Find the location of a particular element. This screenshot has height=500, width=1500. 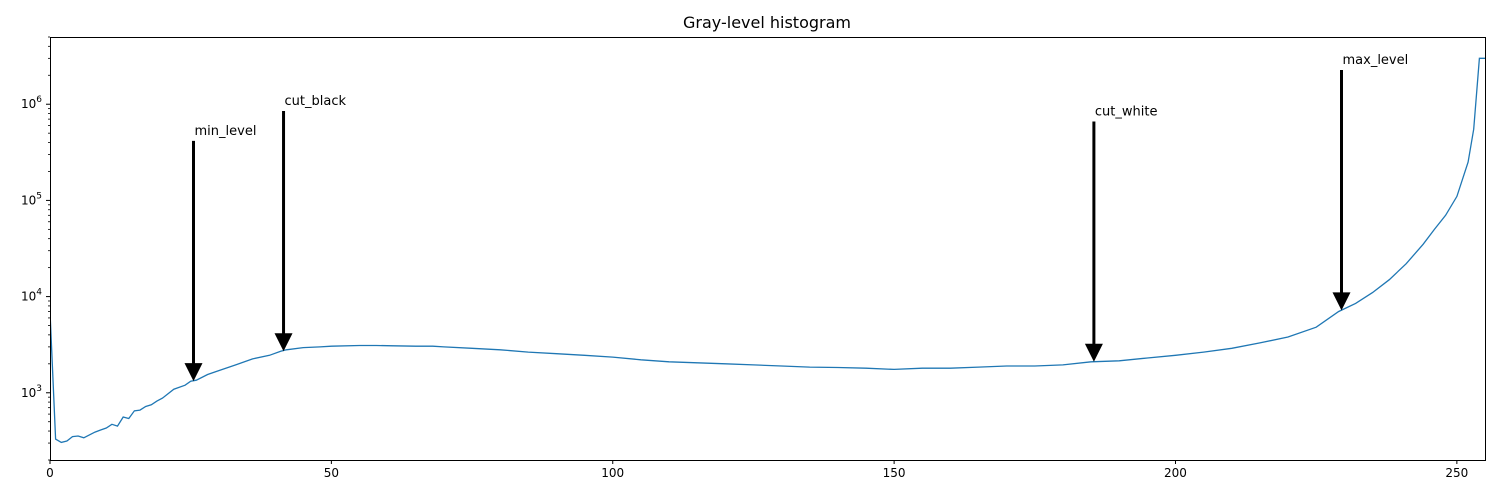

y-tick-label: 10⁴ is located at coordinates (31, 296).